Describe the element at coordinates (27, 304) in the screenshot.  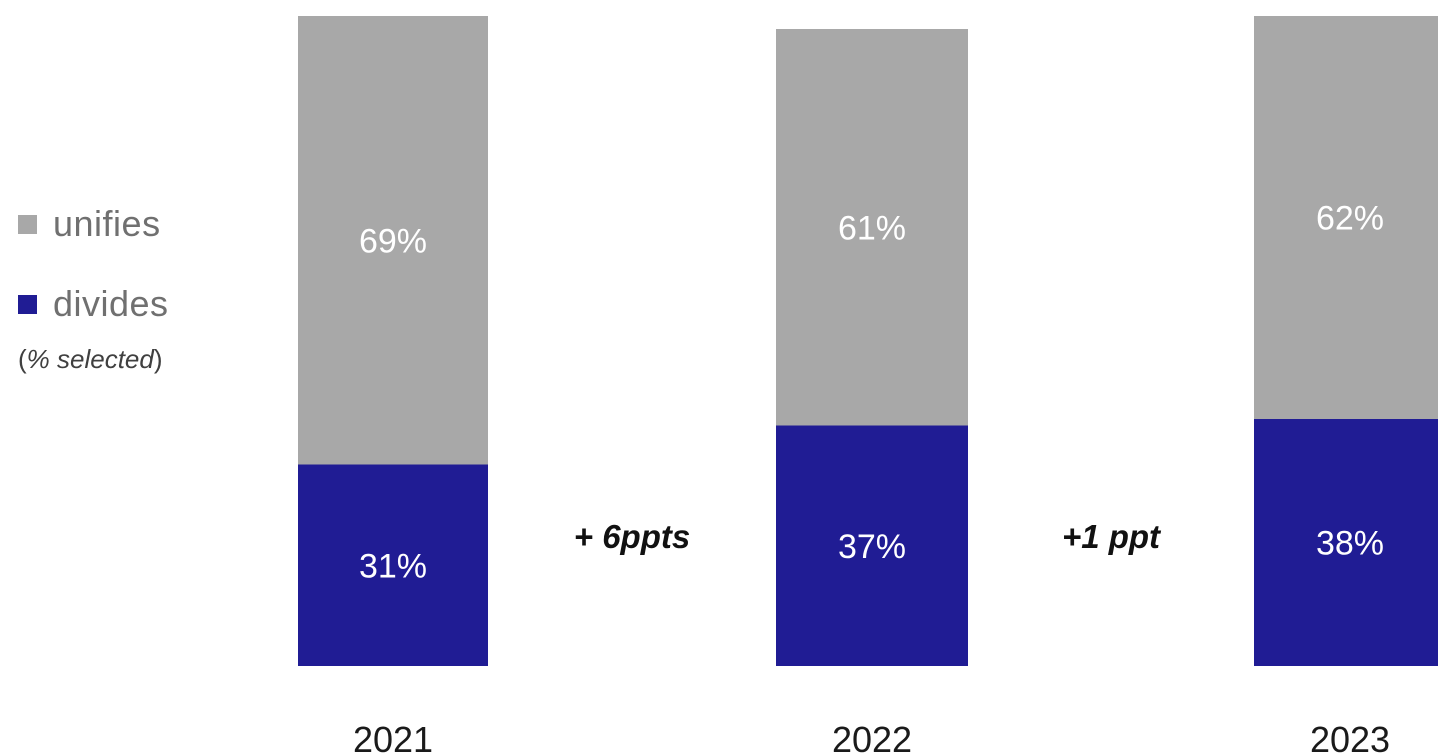
I see `legend-swatch-divides` at that location.